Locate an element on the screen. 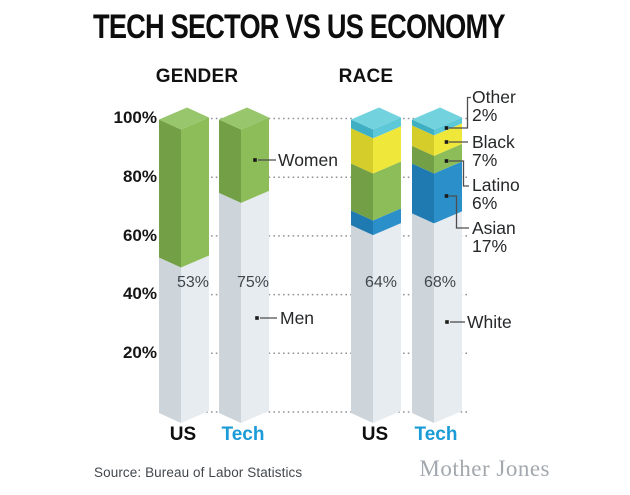 The image size is (630, 495). bar-race-us-white-side is located at coordinates (362, 324).